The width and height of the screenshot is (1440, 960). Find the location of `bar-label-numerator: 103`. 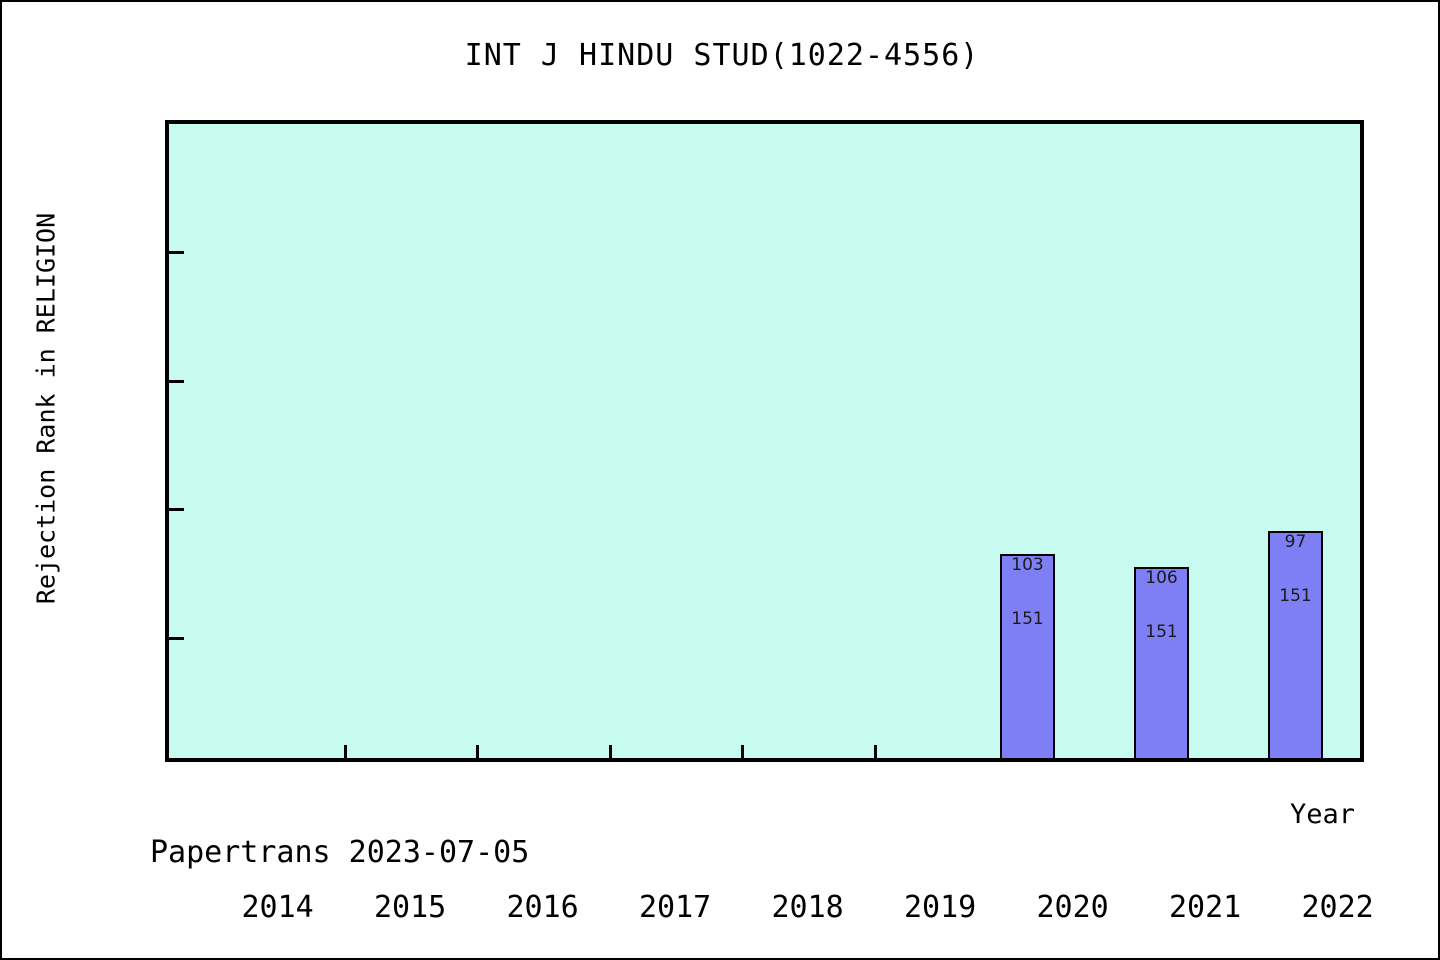

bar-label-numerator: 103 is located at coordinates (1027, 565).